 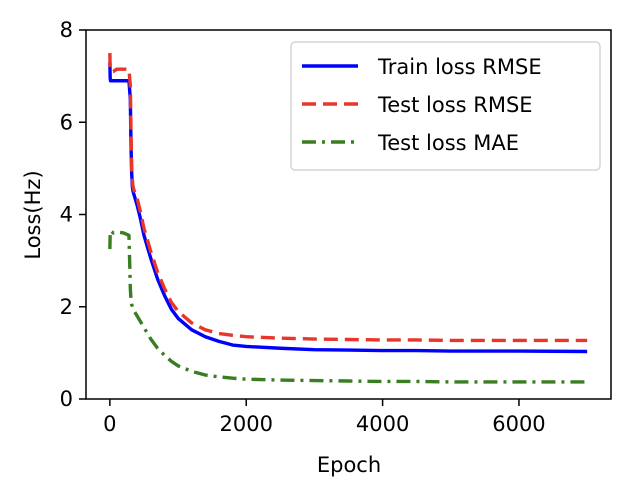 I want to click on x-tick-label: 4000, so click(x=382, y=424).